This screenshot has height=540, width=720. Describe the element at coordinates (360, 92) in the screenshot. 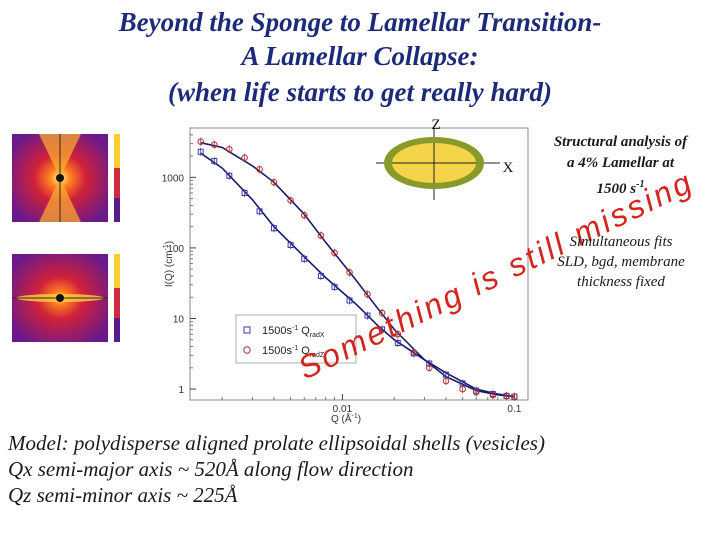

I see `slide-title-line-3: (when life starts to get really hard)` at that location.